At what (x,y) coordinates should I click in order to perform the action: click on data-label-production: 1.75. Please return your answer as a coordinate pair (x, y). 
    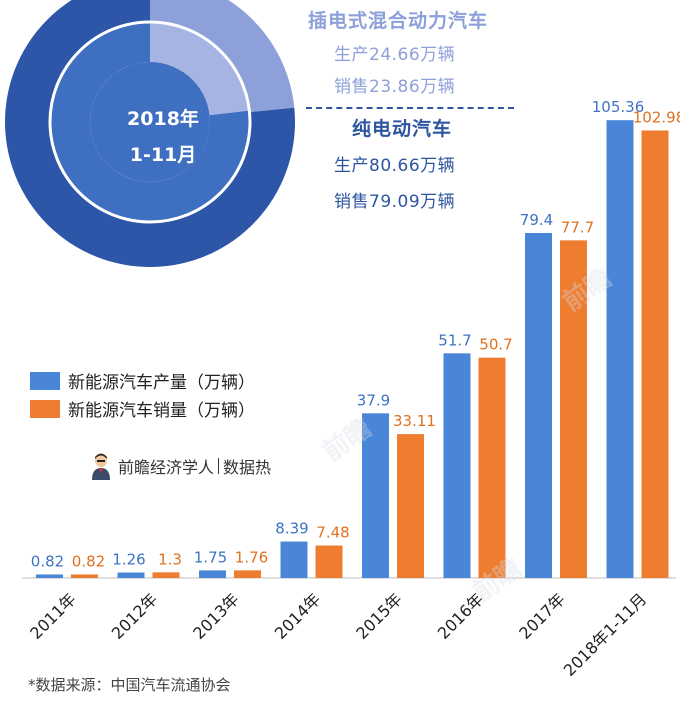
    Looking at the image, I should click on (210, 557).